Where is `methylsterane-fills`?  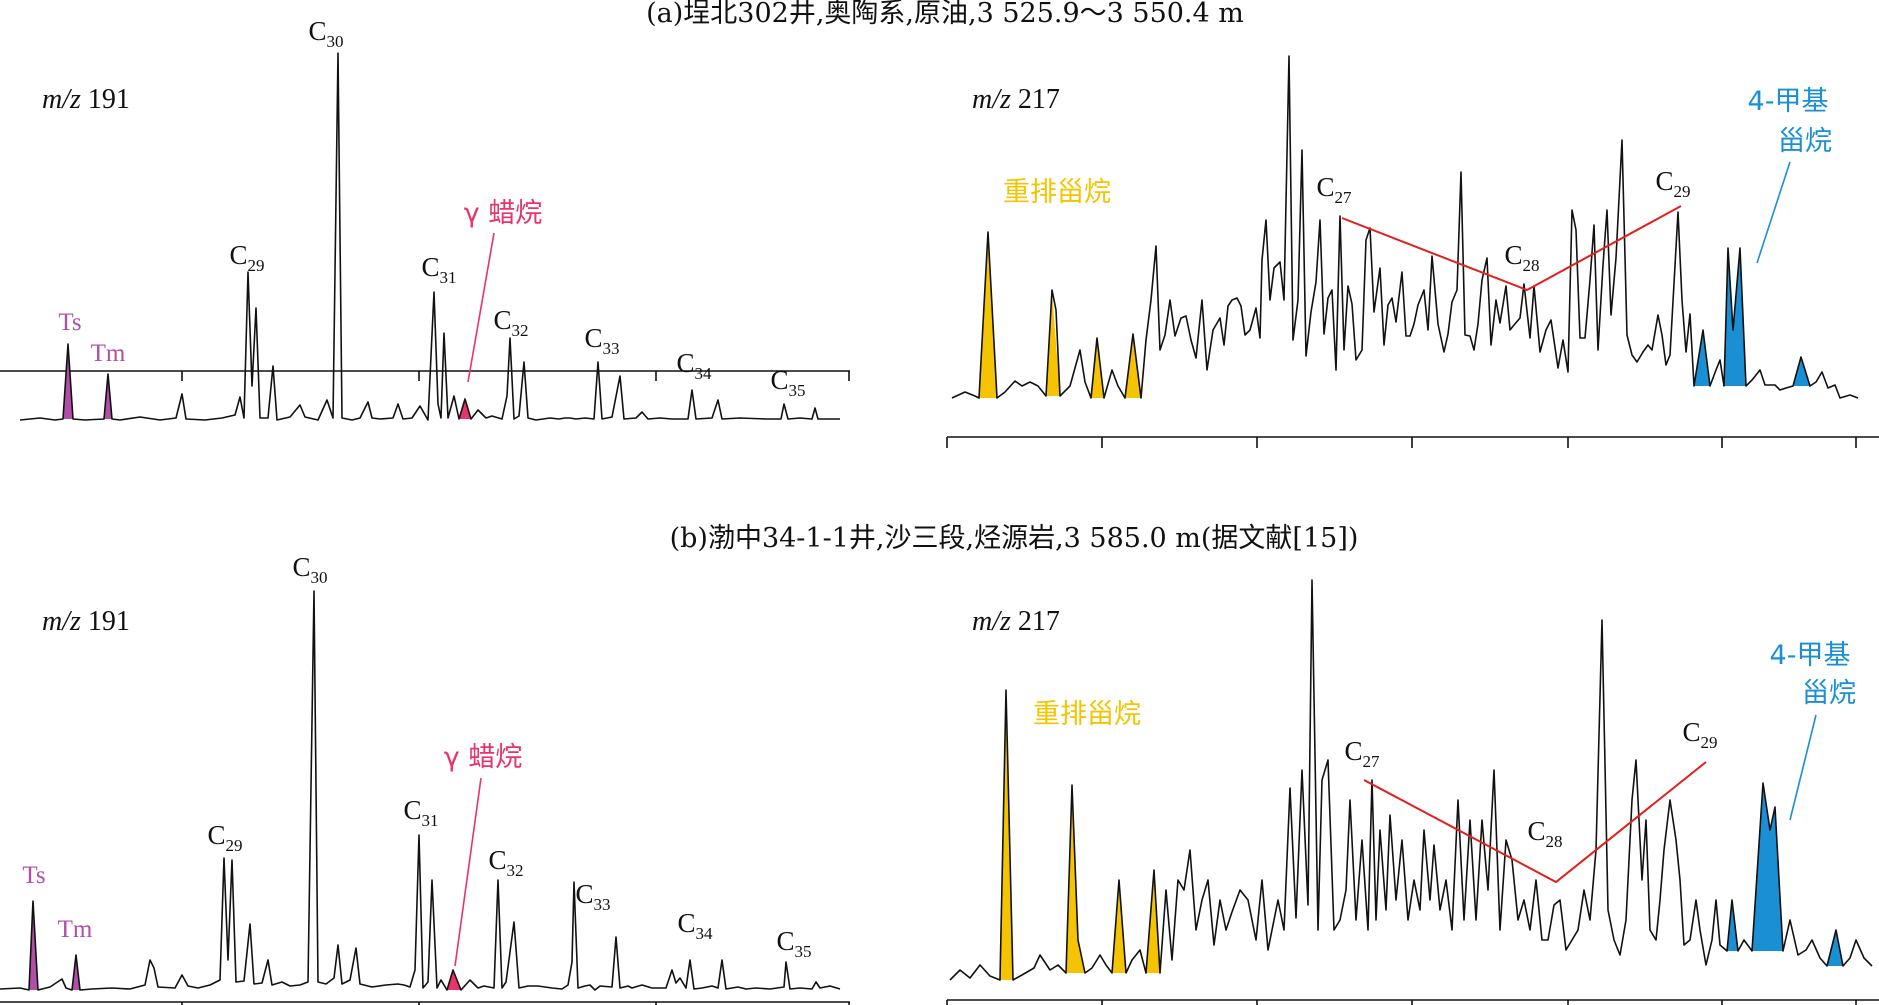
methylsterane-fills is located at coordinates (1752, 317).